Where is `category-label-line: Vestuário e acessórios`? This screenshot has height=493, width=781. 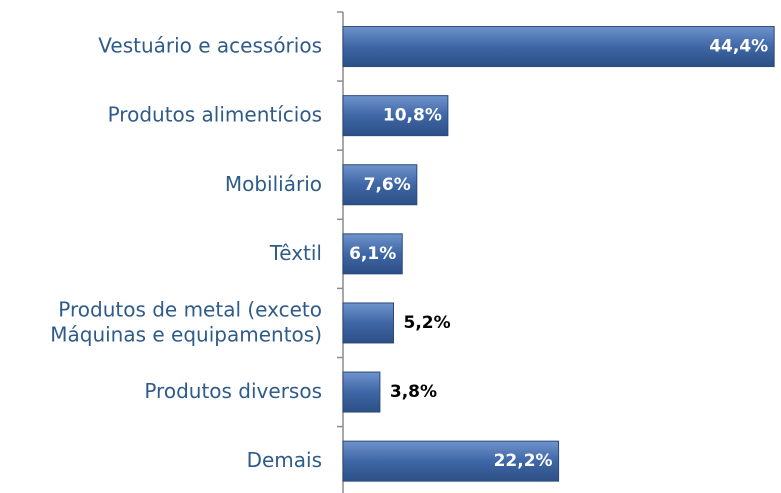 category-label-line: Vestuário e acessórios is located at coordinates (210, 45).